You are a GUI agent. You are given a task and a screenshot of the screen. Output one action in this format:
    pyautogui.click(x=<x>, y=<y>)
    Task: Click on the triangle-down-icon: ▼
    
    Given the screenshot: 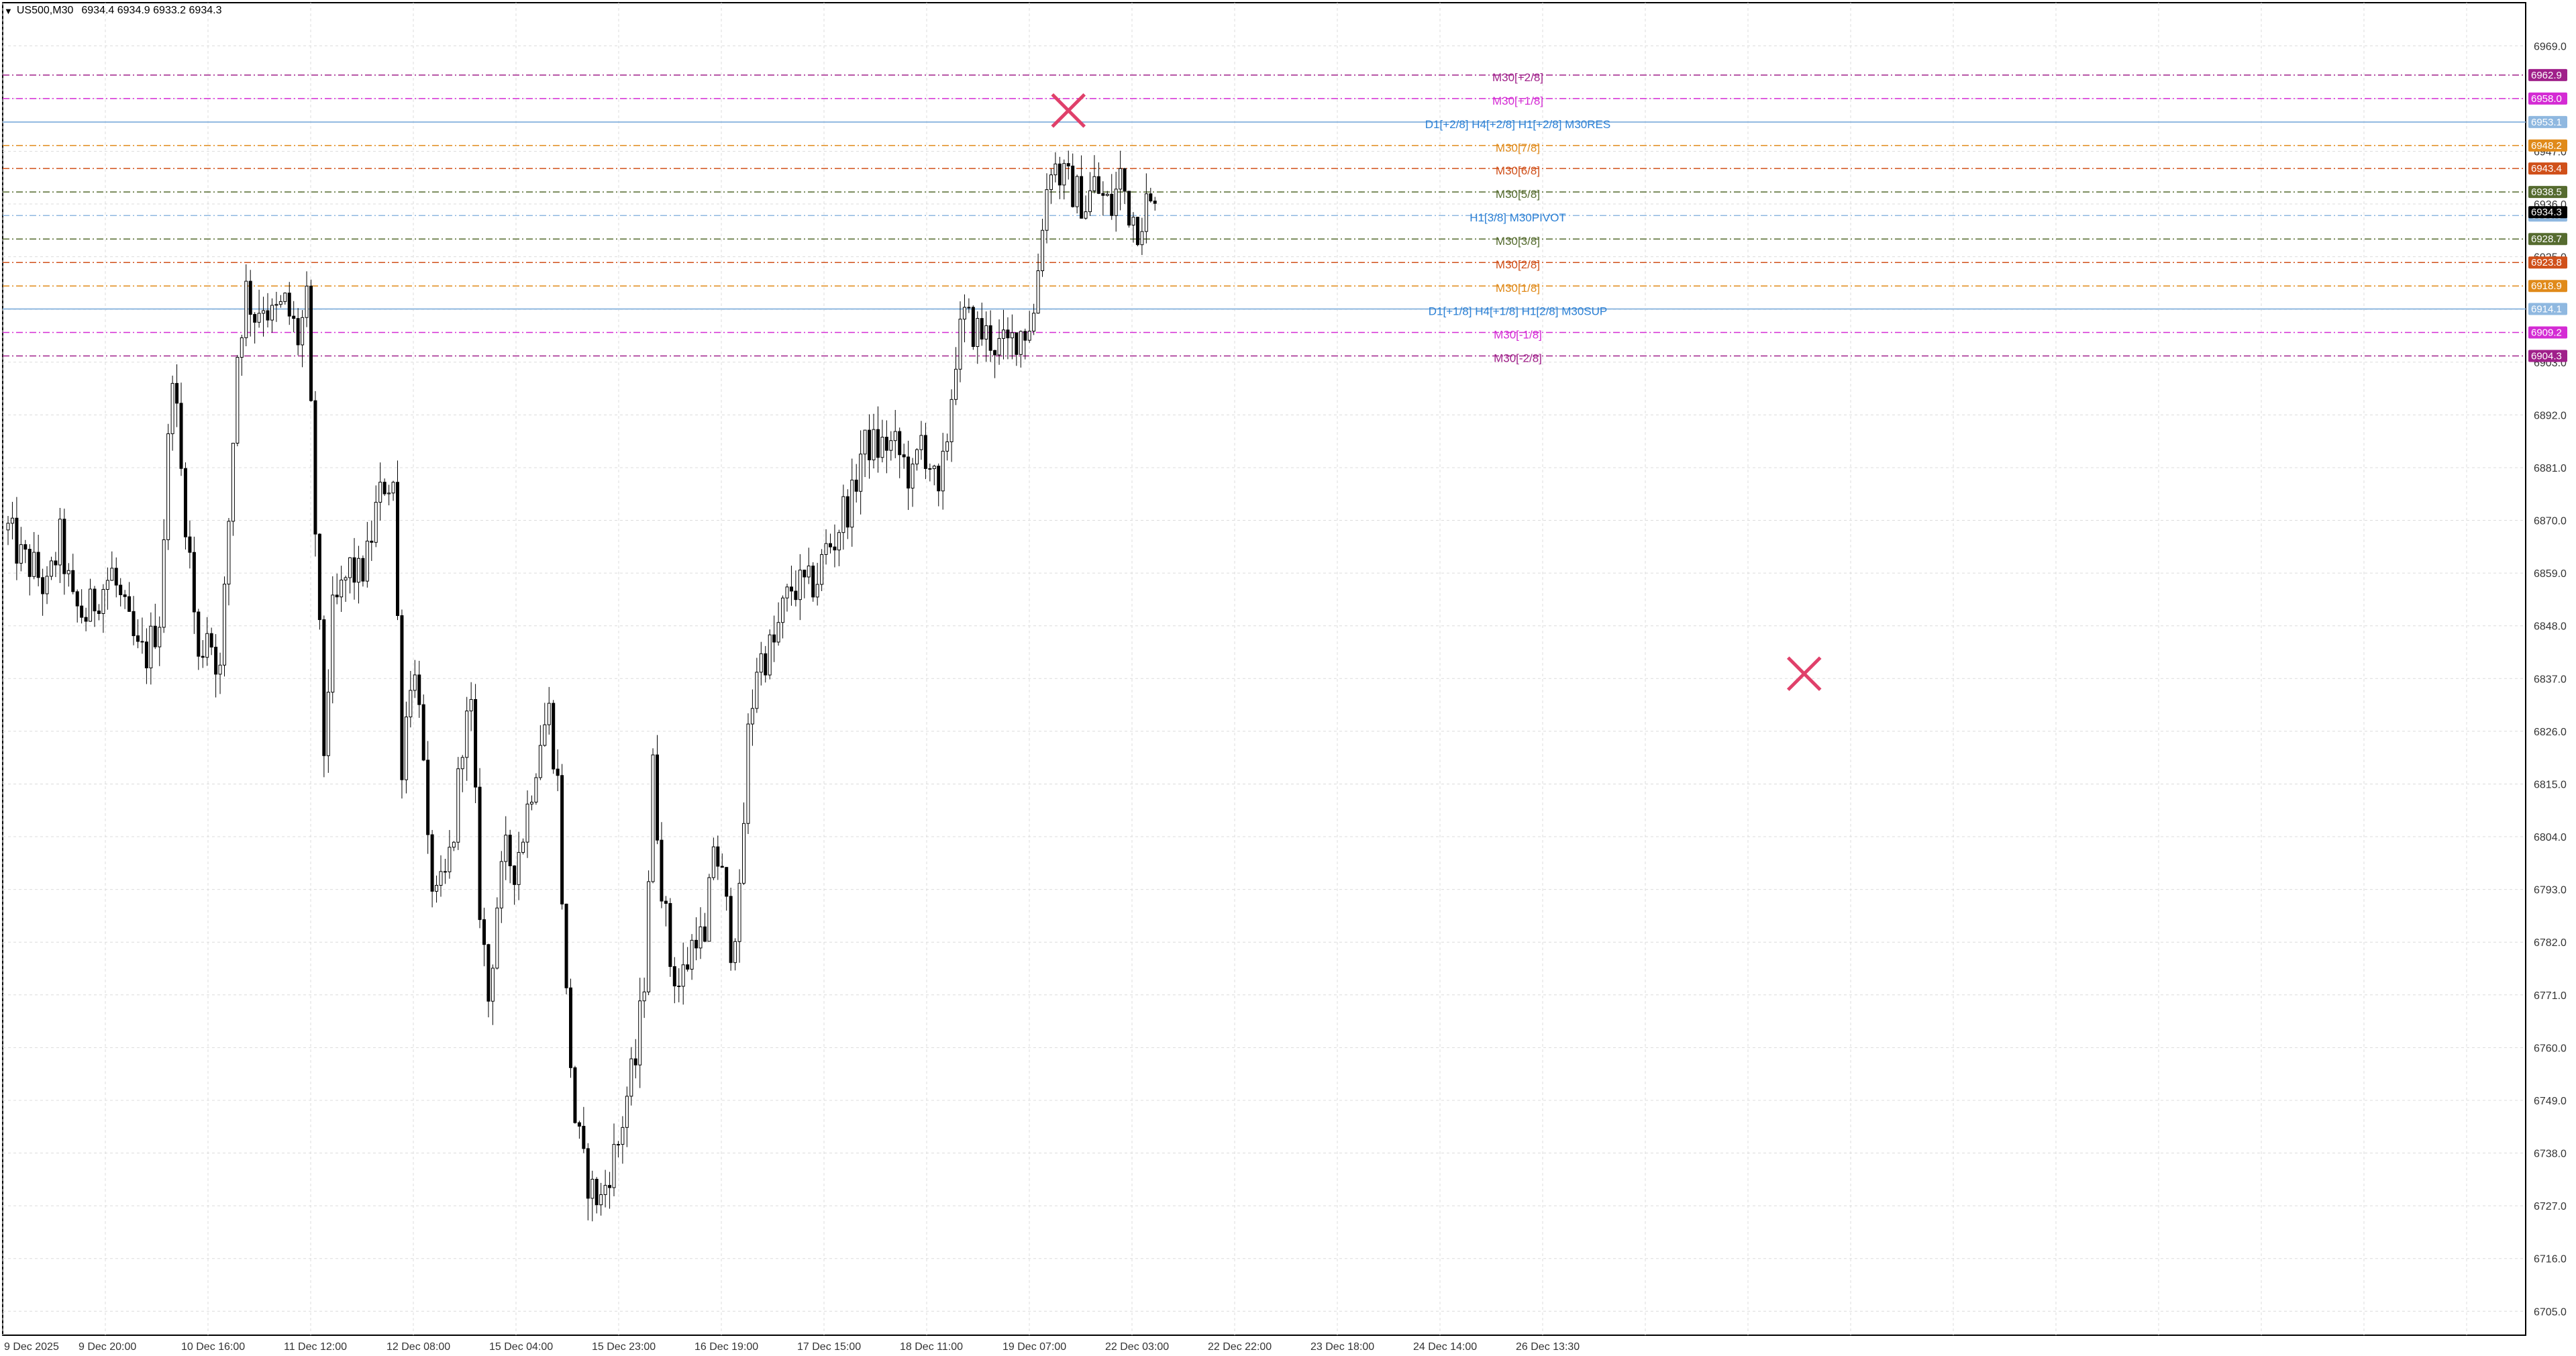 What is the action you would take?
    pyautogui.click(x=8, y=10)
    